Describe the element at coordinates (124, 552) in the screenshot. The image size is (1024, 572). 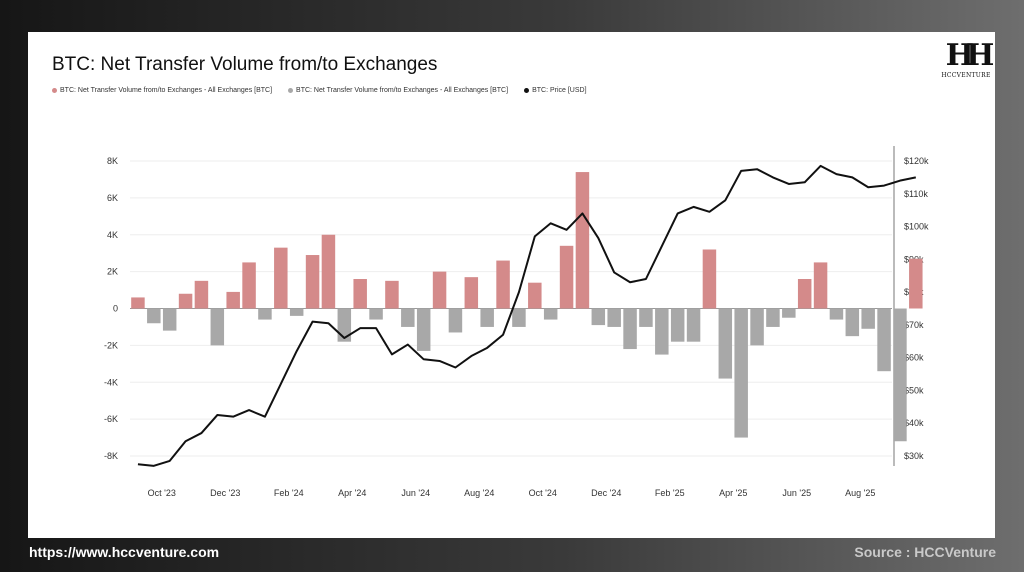
I see `footer-url: https://www.hccventure.com` at that location.